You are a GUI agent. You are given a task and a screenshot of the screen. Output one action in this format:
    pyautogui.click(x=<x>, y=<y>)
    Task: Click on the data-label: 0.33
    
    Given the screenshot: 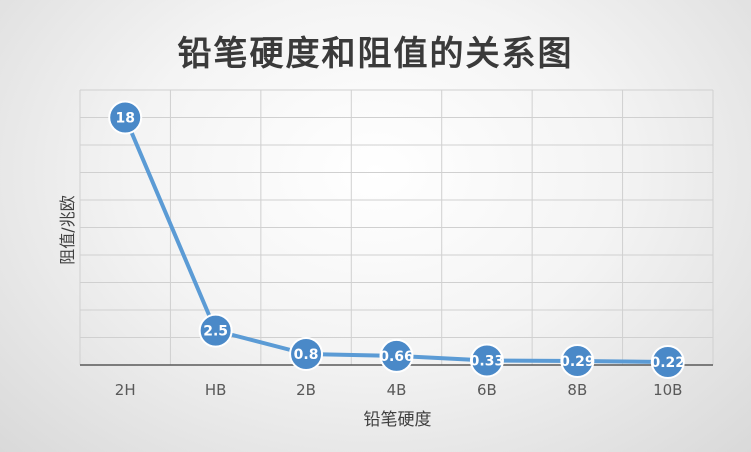 What is the action you would take?
    pyautogui.click(x=487, y=361)
    